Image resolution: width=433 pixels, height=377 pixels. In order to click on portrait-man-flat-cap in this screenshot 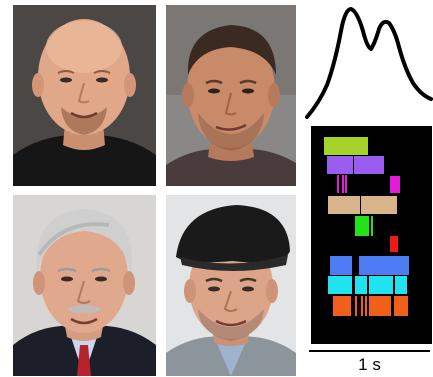, I will do `click(231, 285)`.